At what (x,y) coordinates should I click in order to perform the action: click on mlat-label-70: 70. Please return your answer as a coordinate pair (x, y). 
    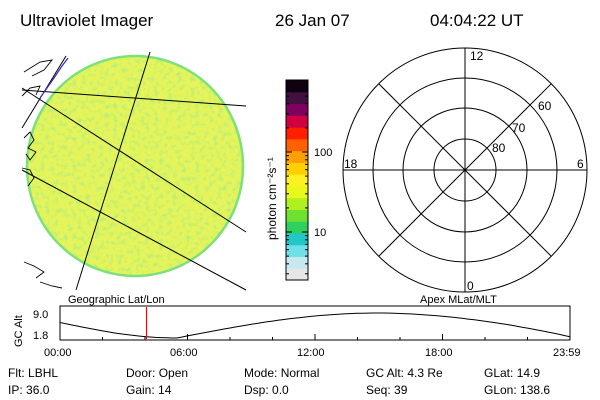
    Looking at the image, I should click on (519, 128).